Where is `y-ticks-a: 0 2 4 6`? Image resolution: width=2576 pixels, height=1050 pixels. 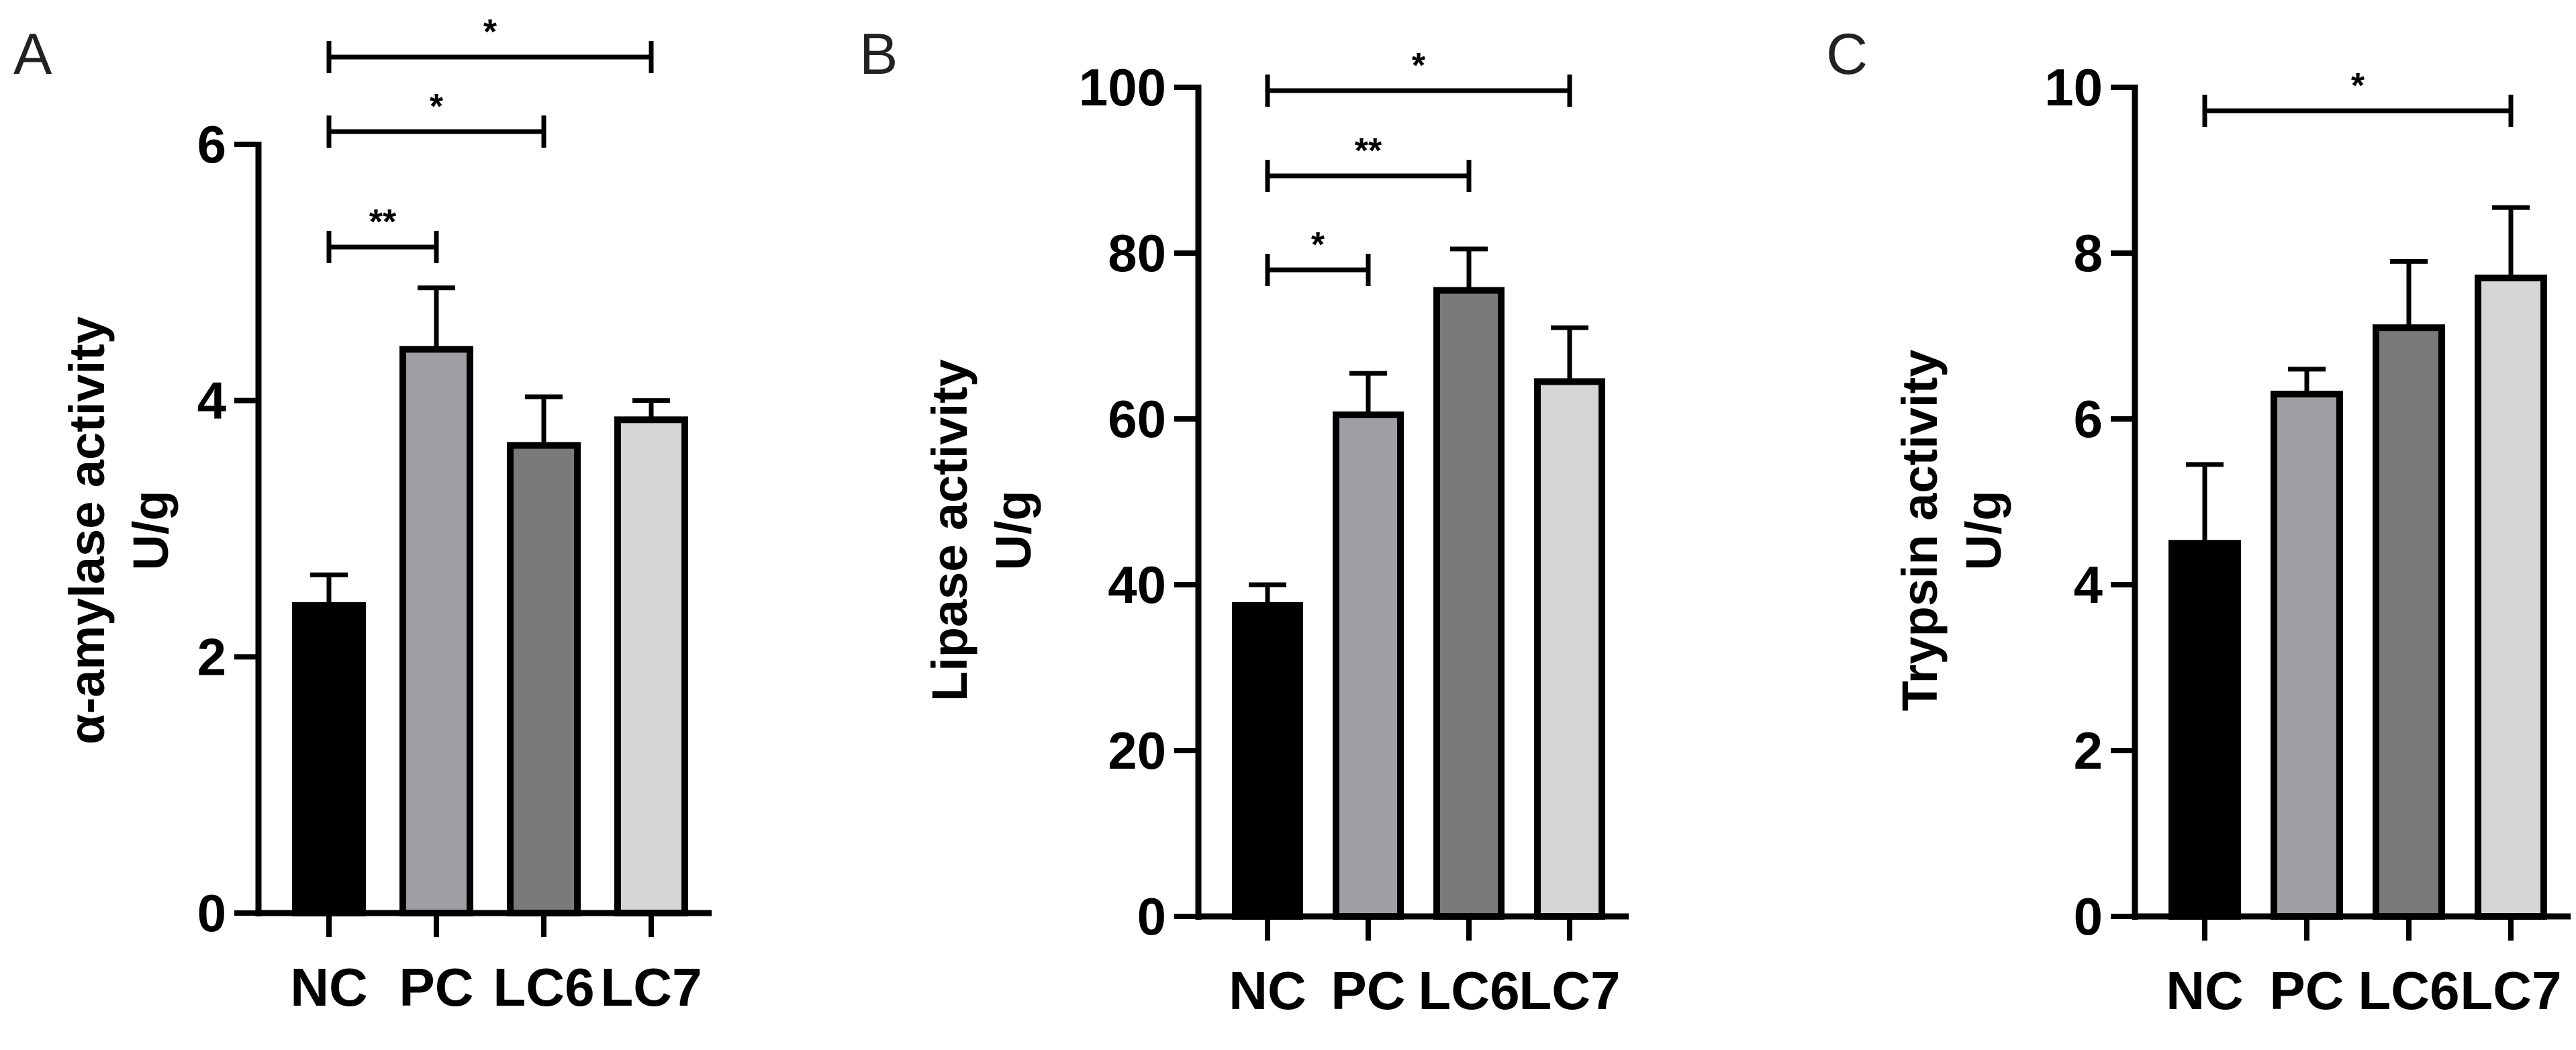 y-ticks-a: 0 2 4 6 is located at coordinates (227, 529).